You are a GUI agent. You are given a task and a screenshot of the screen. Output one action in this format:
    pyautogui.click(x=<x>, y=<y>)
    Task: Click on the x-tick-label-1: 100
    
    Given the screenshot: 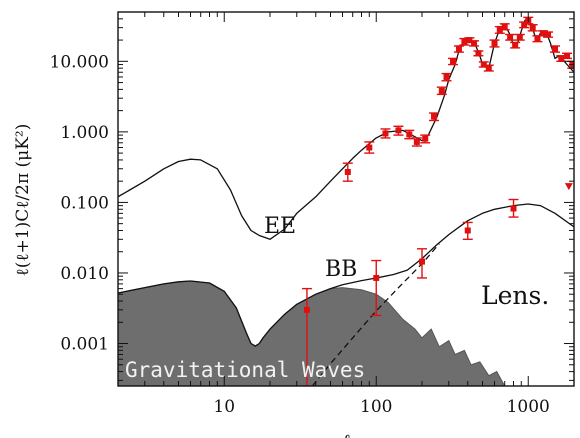 What is the action you would take?
    pyautogui.click(x=376, y=407)
    